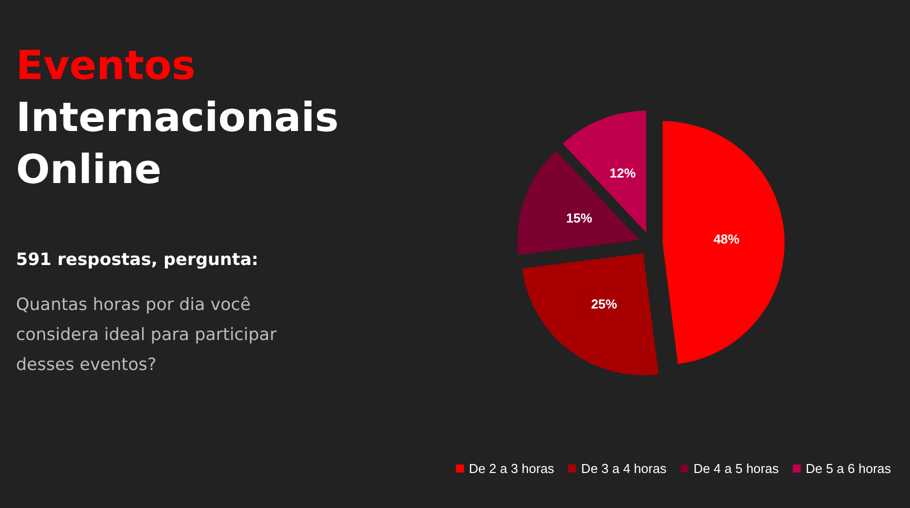 The height and width of the screenshot is (508, 910). What do you see at coordinates (624, 468) in the screenshot?
I see `legend-label: De 3 a 4 horas` at bounding box center [624, 468].